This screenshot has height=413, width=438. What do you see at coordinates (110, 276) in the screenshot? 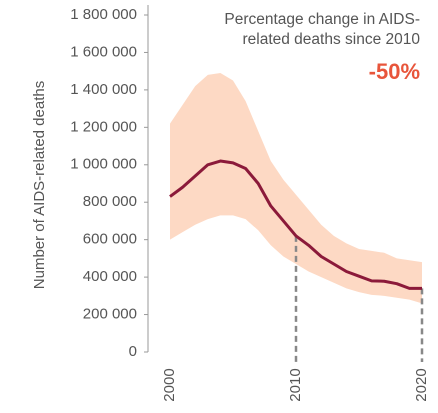
I see `y-tick-label: 400 000` at bounding box center [110, 276].